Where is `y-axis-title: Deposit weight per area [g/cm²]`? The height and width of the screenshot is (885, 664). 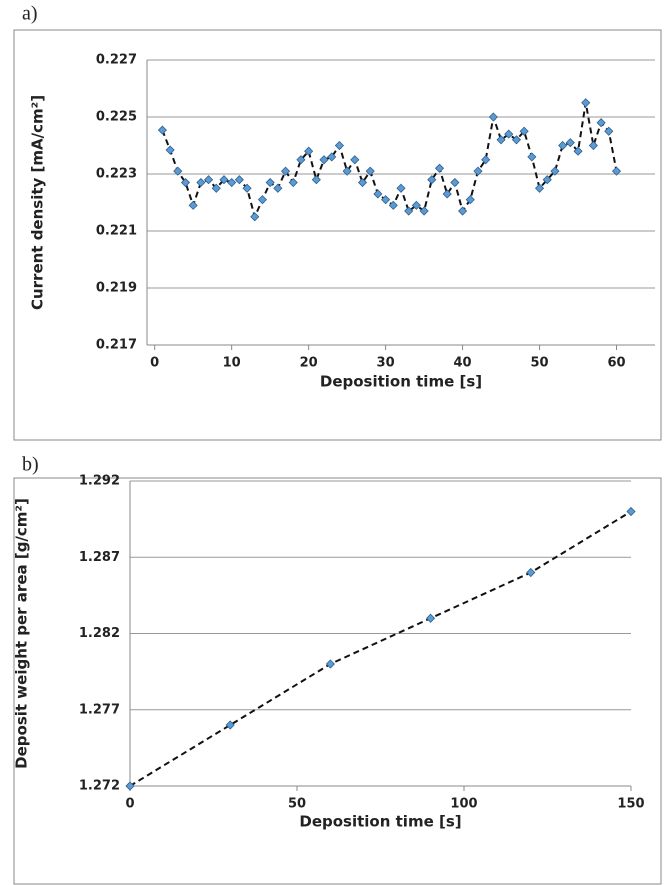
y-axis-title: Deposit weight per area [g/cm²] is located at coordinates (22, 633).